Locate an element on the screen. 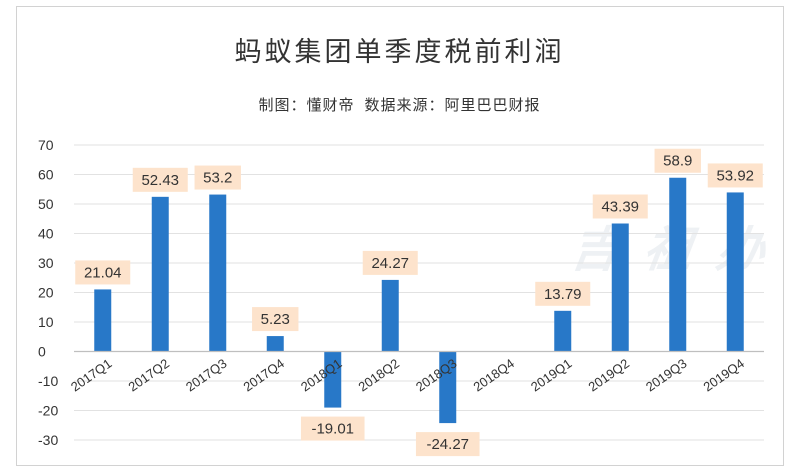 This screenshot has width=799, height=472. y-axis-ticks: 70 60 50 40 30 20 10 0 -10 -20 -30 is located at coordinates (48, 292).